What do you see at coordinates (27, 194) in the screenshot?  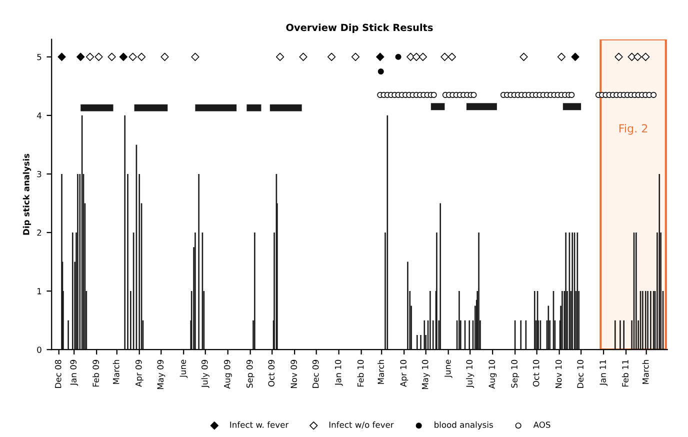 I see `y-axis-title: Dip stick analysis` at bounding box center [27, 194].